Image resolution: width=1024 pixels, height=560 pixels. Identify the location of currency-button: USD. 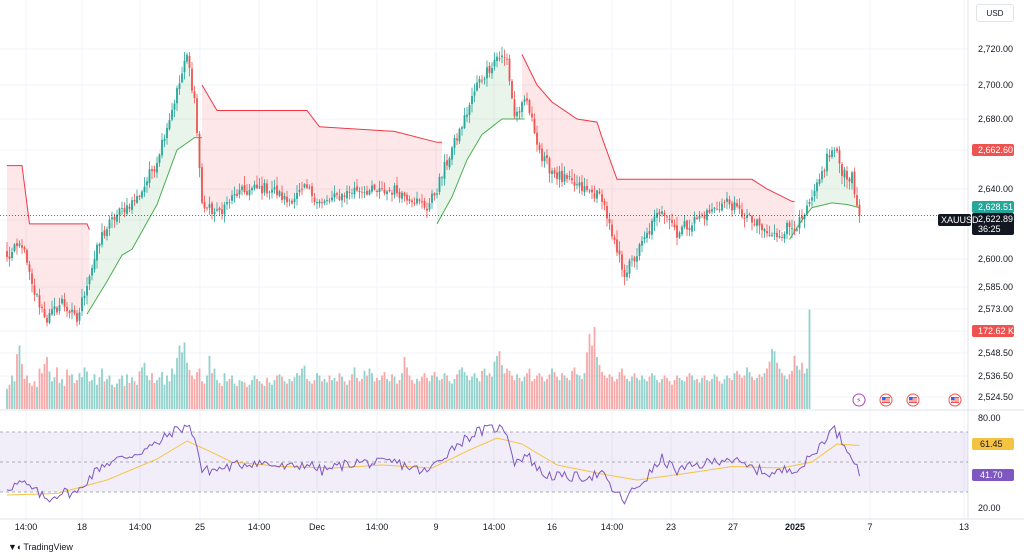
(995, 13).